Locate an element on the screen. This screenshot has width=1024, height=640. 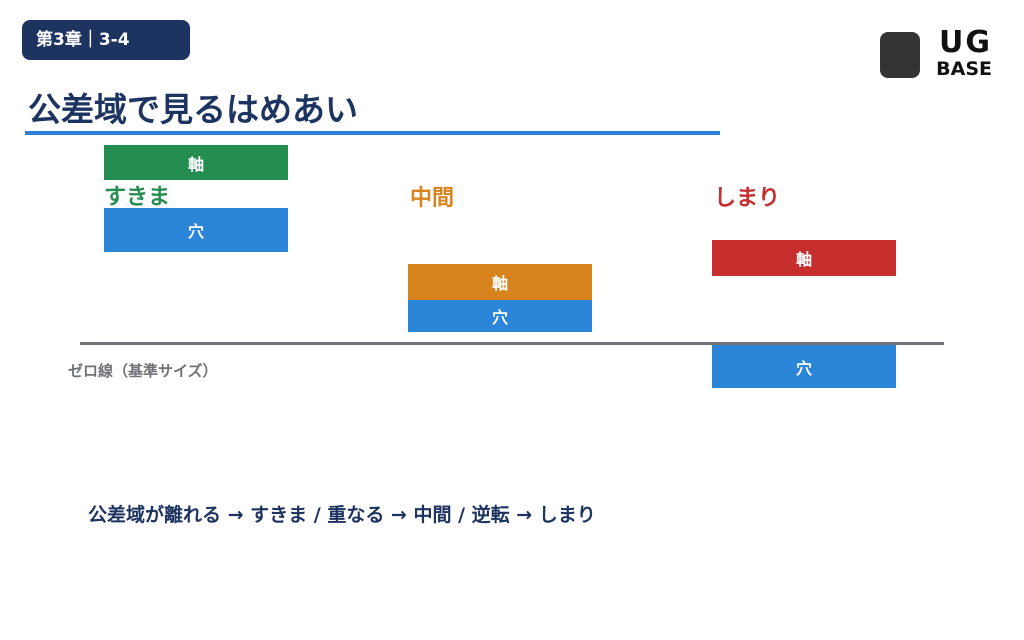
zero-line-label: ゼロ線（基準サイズ） is located at coordinates (143, 371).